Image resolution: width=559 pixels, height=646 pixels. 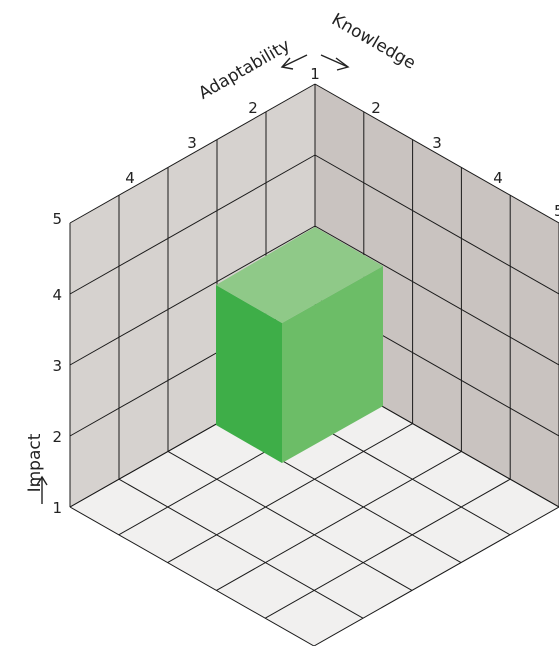 What do you see at coordinates (335, 62) in the screenshot?
I see `knowledge-arrow-icon` at bounding box center [335, 62].